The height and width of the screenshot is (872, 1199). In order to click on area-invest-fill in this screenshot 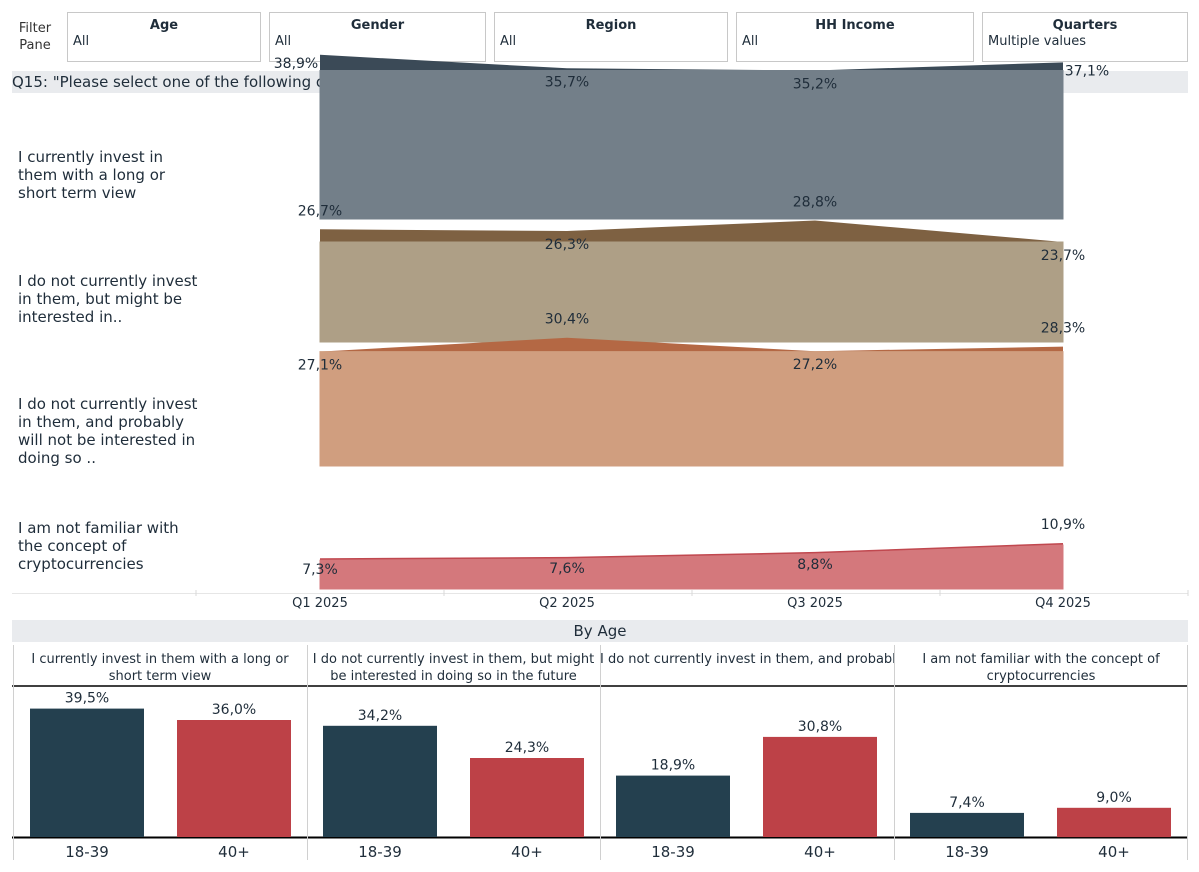, I will do `click(691, 145)`.